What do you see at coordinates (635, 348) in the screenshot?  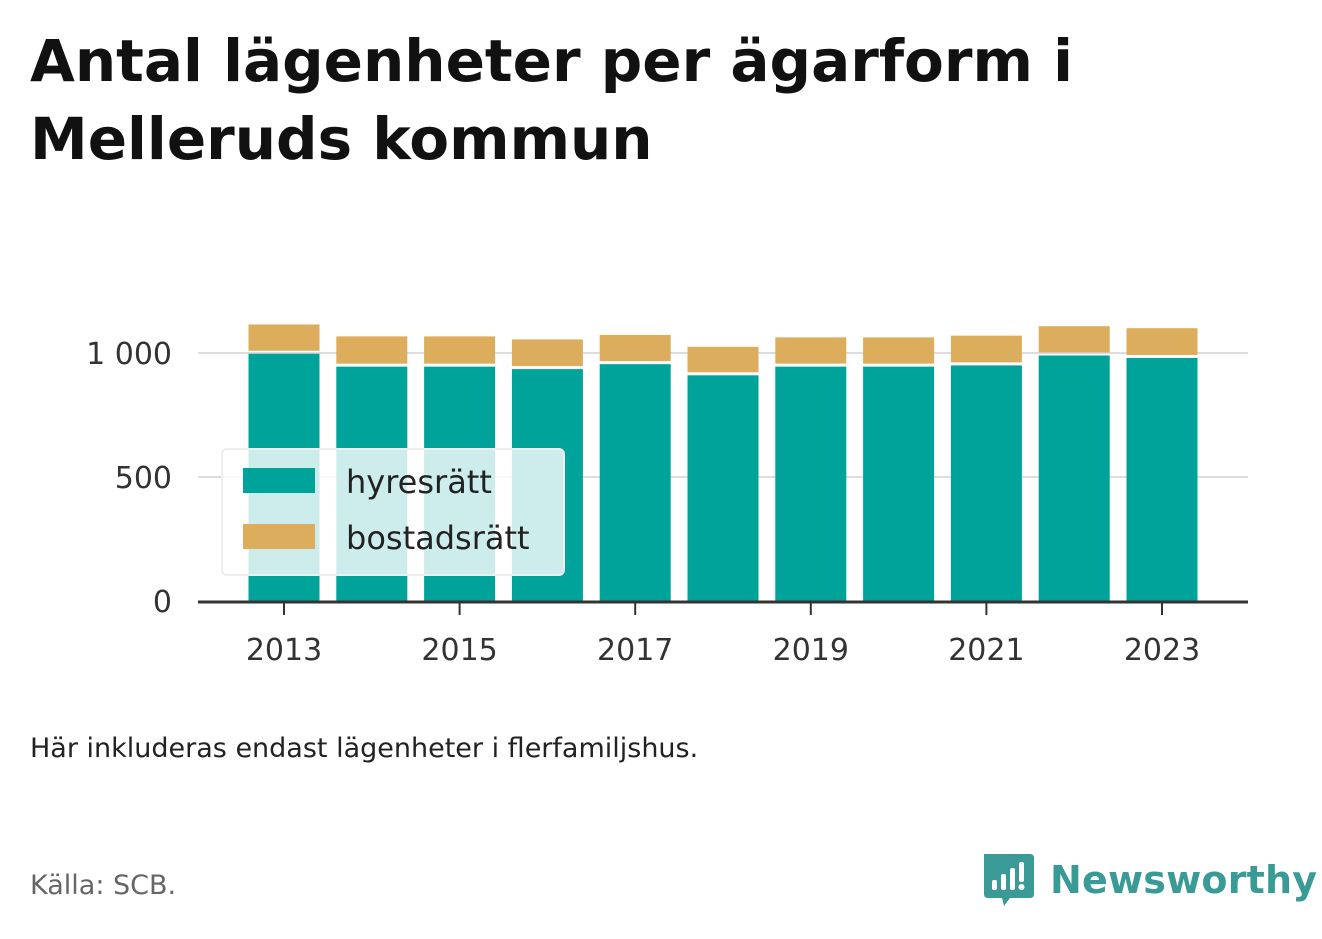 I see `bar-bostadsratt-2017` at bounding box center [635, 348].